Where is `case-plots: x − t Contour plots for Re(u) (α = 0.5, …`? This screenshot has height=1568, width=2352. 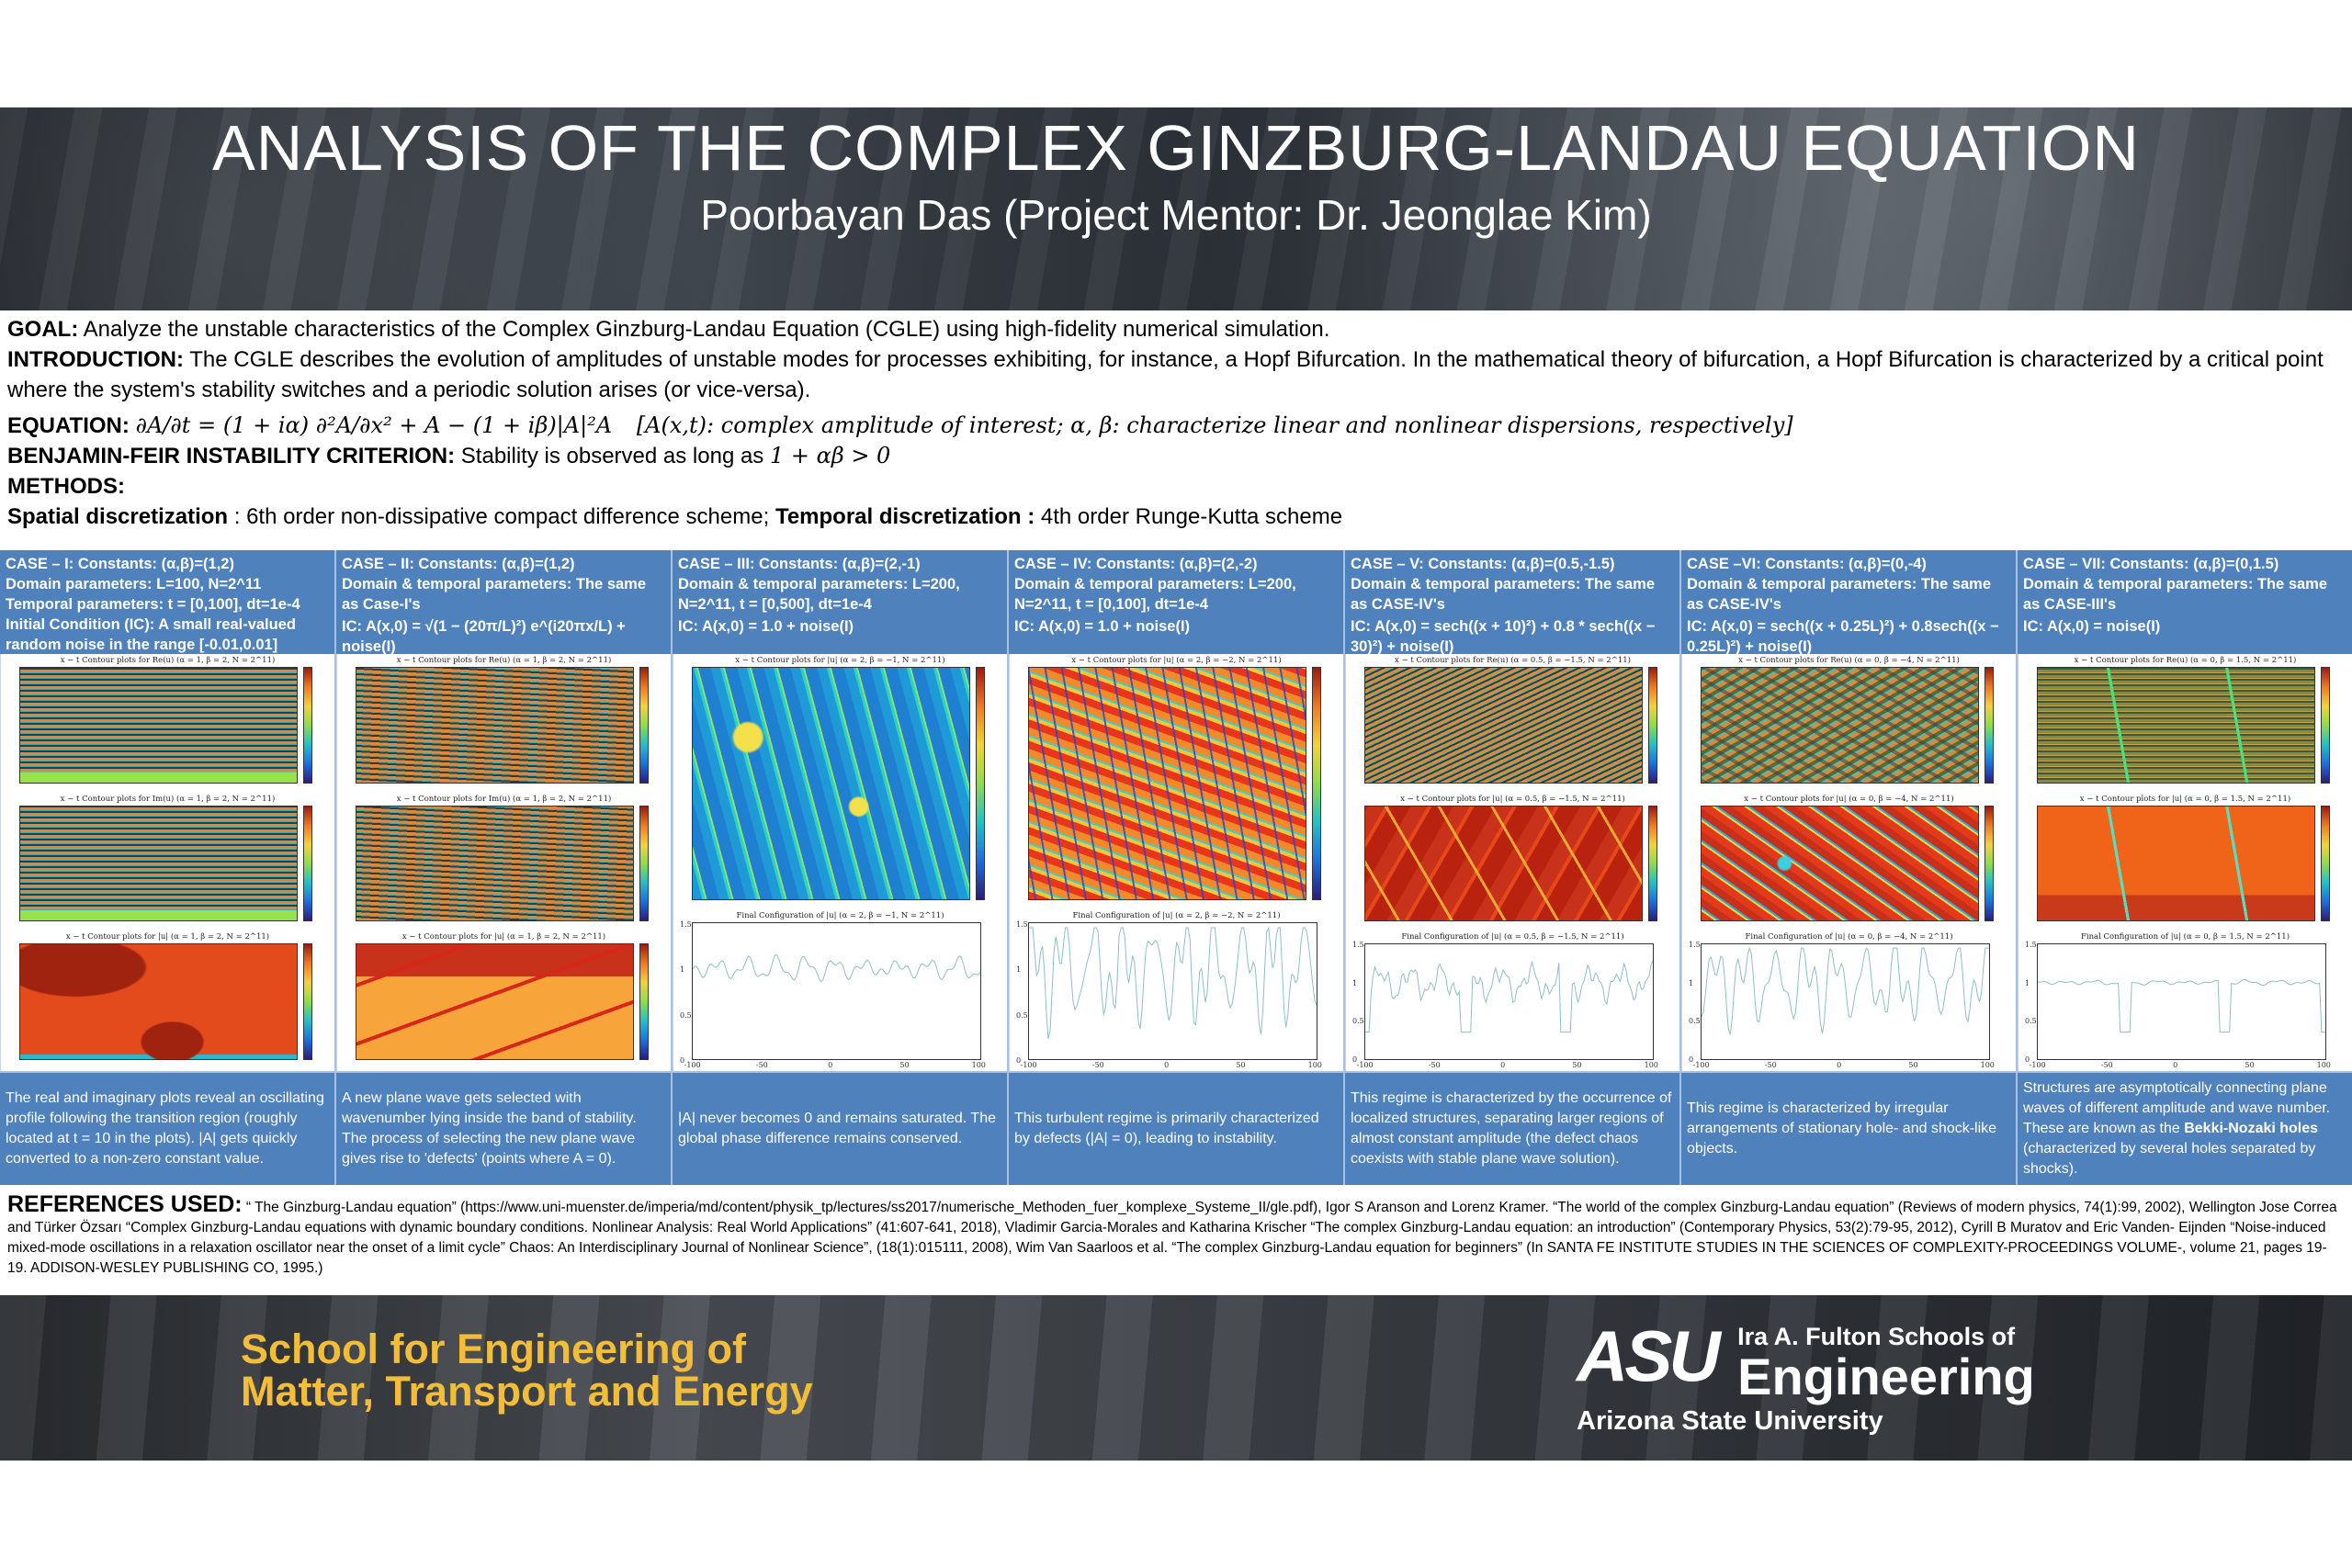
case-plots: x − t Contour plots for Re(u) (α = 0.5, … is located at coordinates (1512, 863).